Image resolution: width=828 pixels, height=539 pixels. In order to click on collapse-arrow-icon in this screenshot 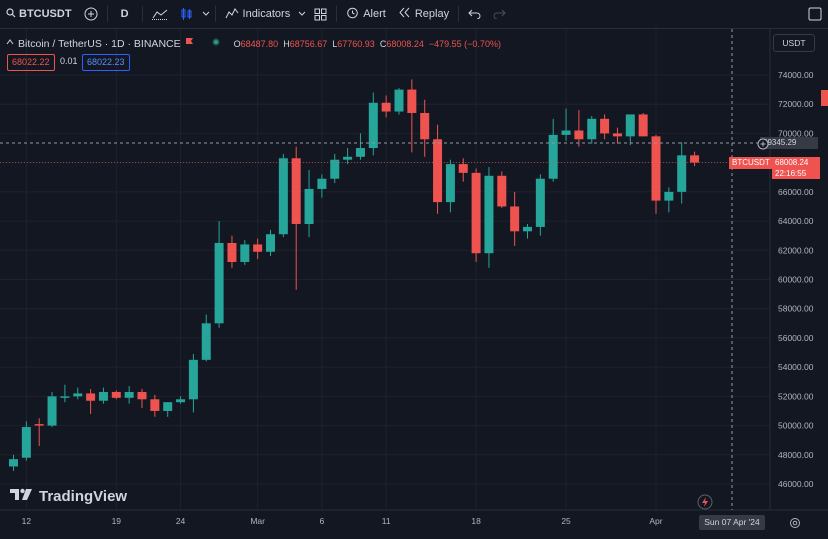, I will do `click(10, 43)`.